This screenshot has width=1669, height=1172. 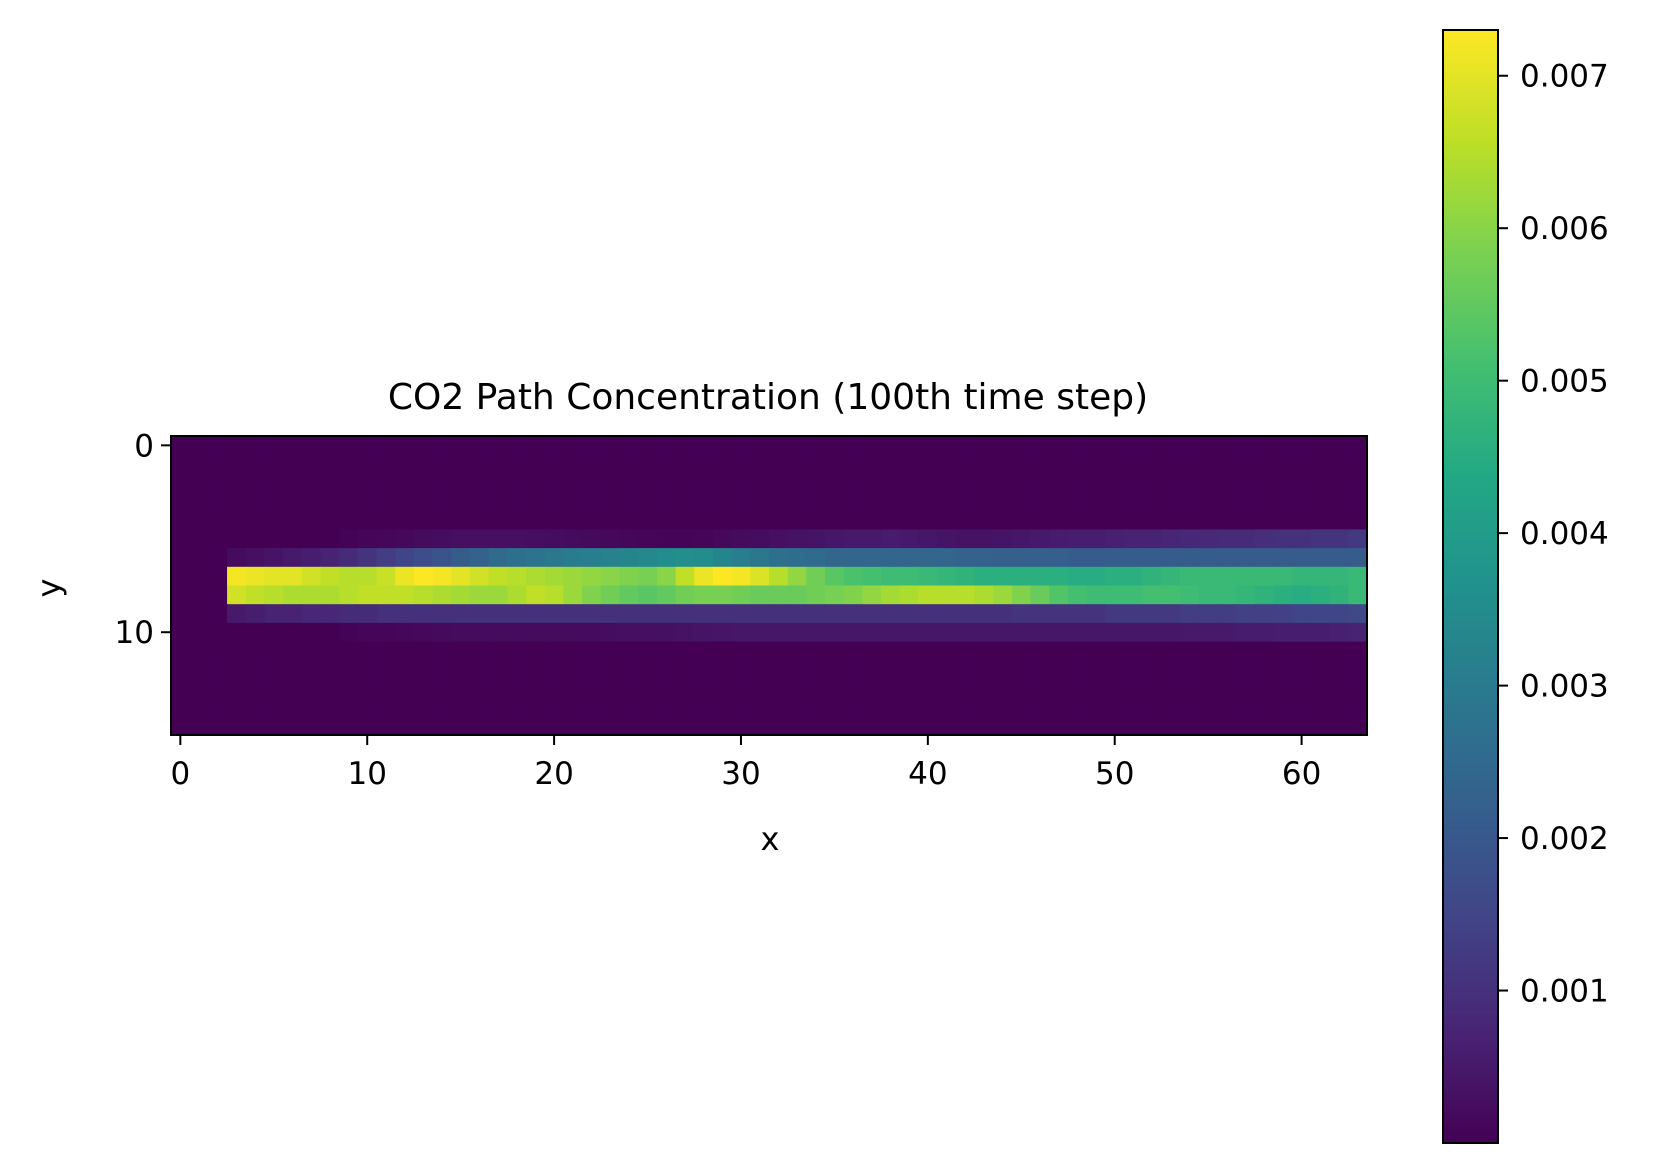 I want to click on x-tick-label: 60, so click(x=1301, y=774).